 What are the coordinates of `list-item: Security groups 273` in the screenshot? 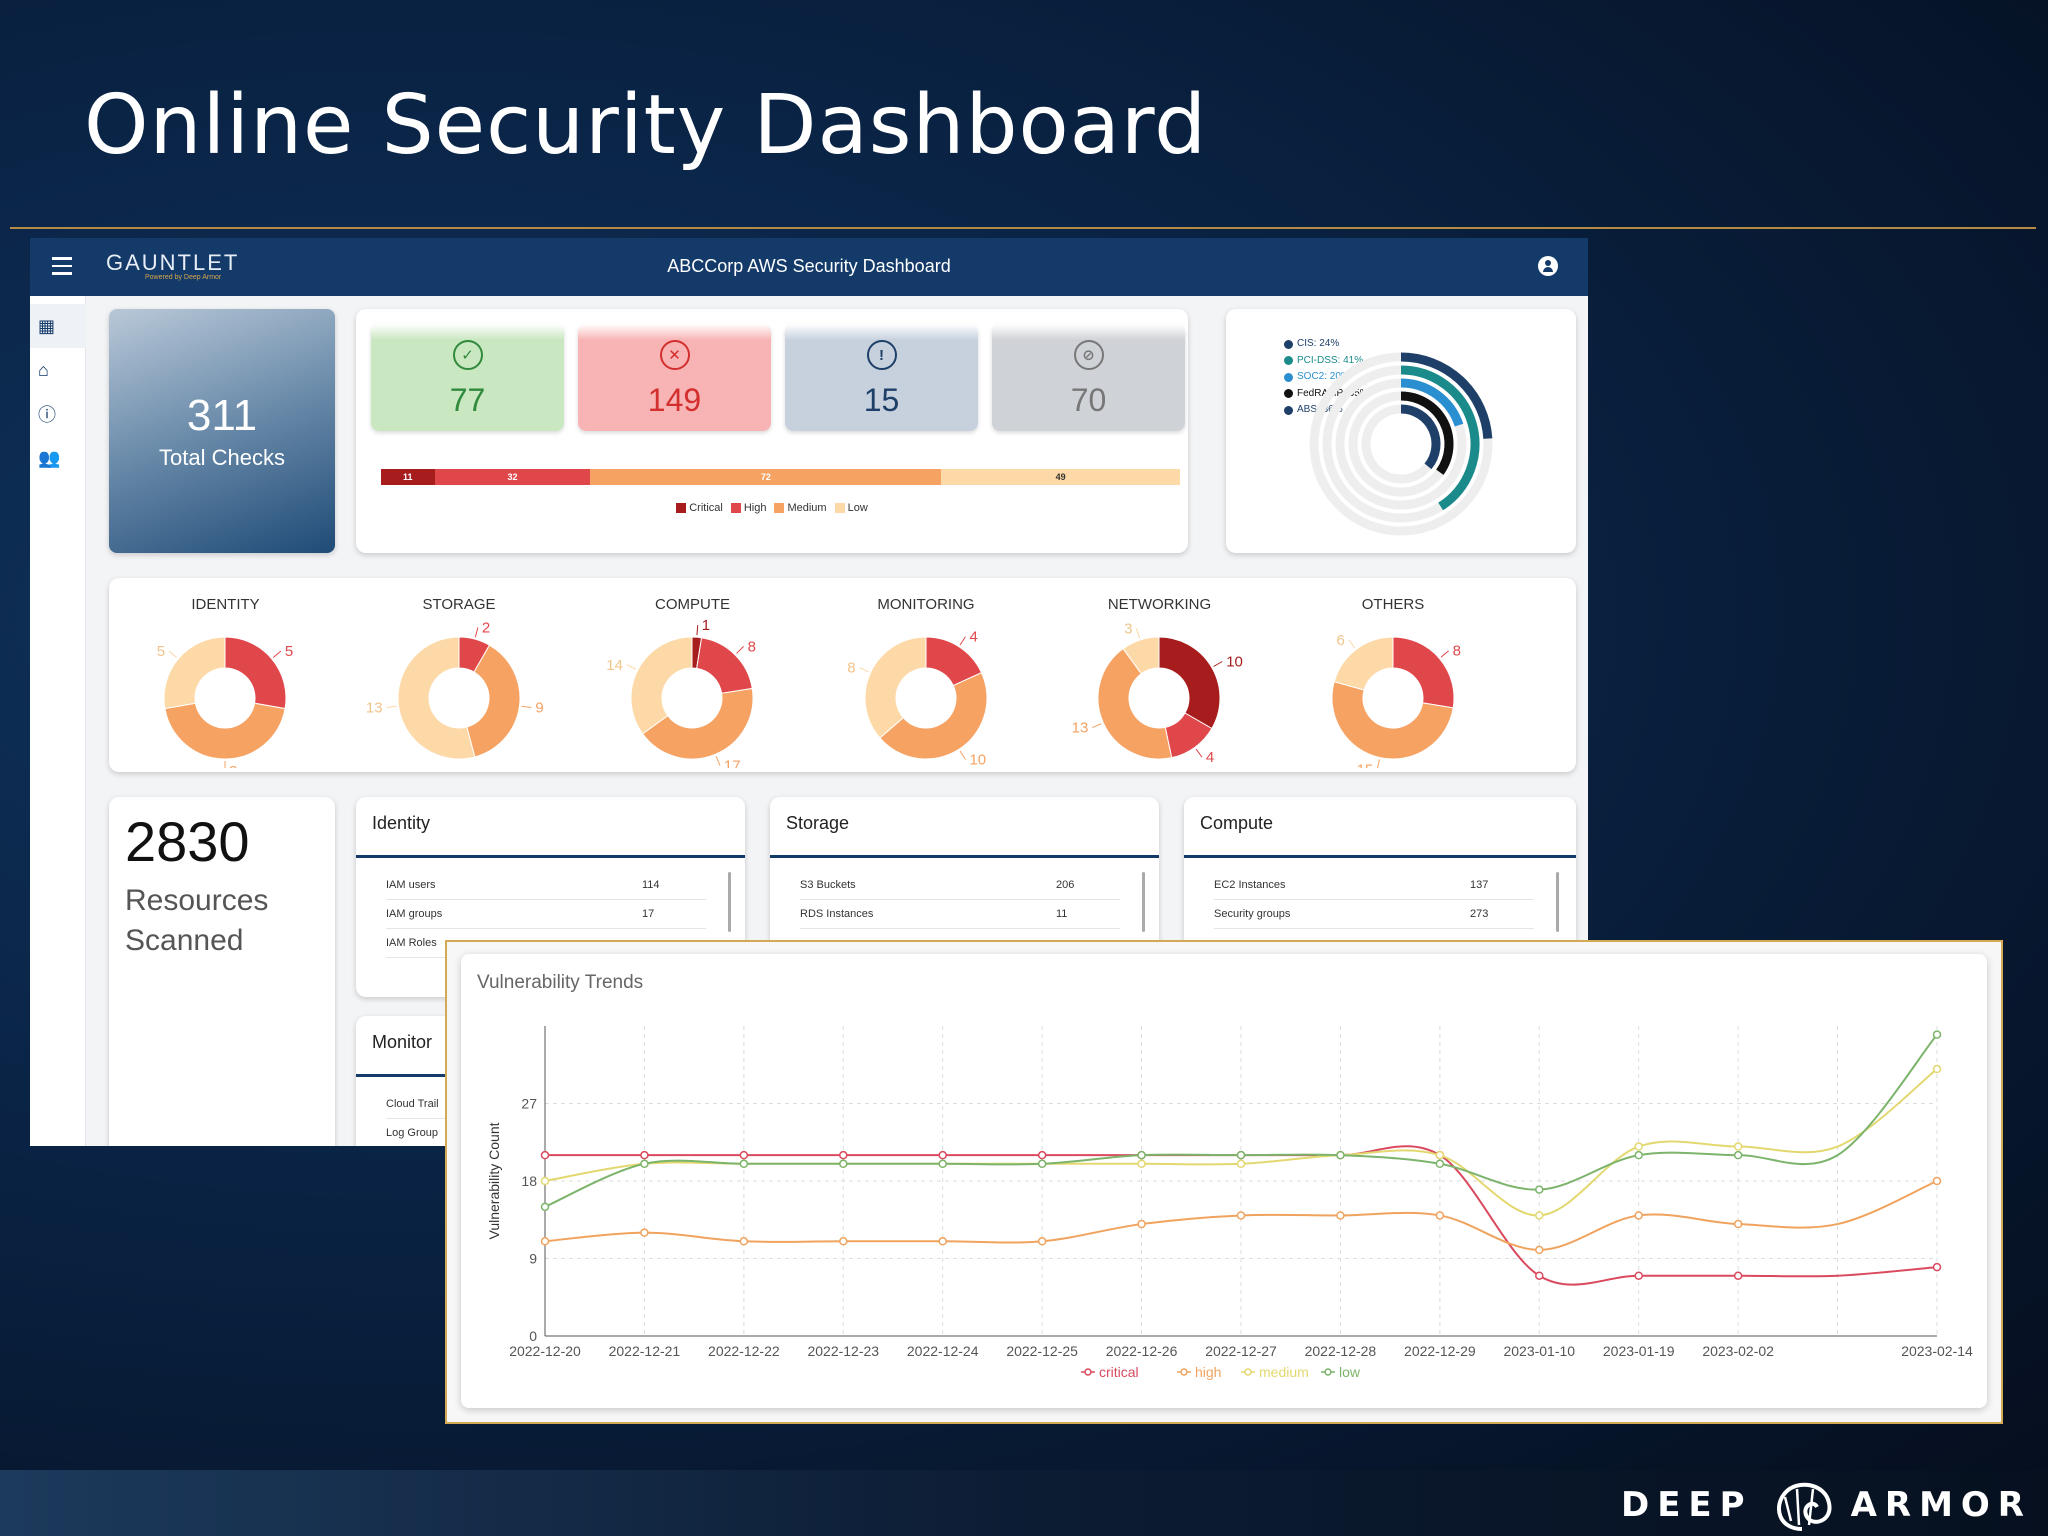 It's located at (1374, 914).